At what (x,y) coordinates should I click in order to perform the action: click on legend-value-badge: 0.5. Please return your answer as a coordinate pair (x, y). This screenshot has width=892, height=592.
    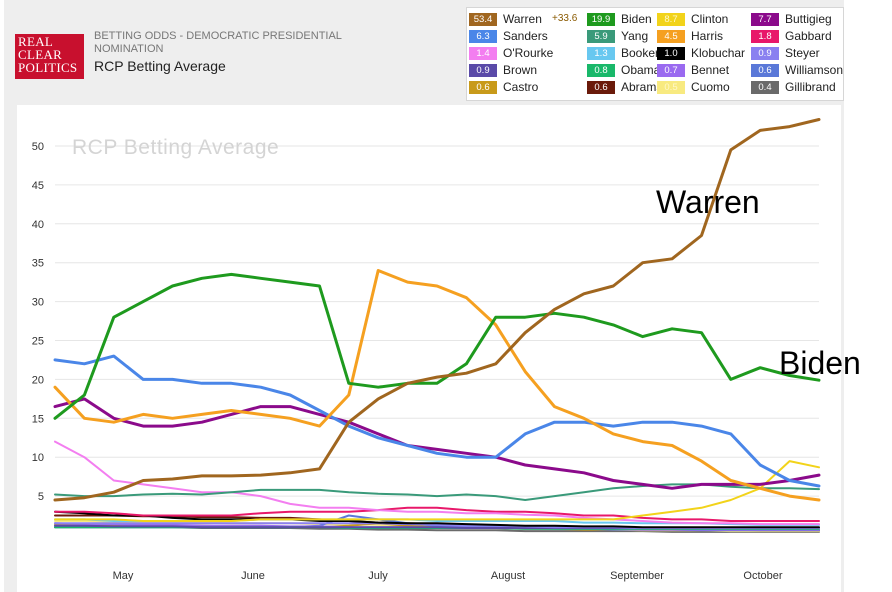
    Looking at the image, I should click on (671, 87).